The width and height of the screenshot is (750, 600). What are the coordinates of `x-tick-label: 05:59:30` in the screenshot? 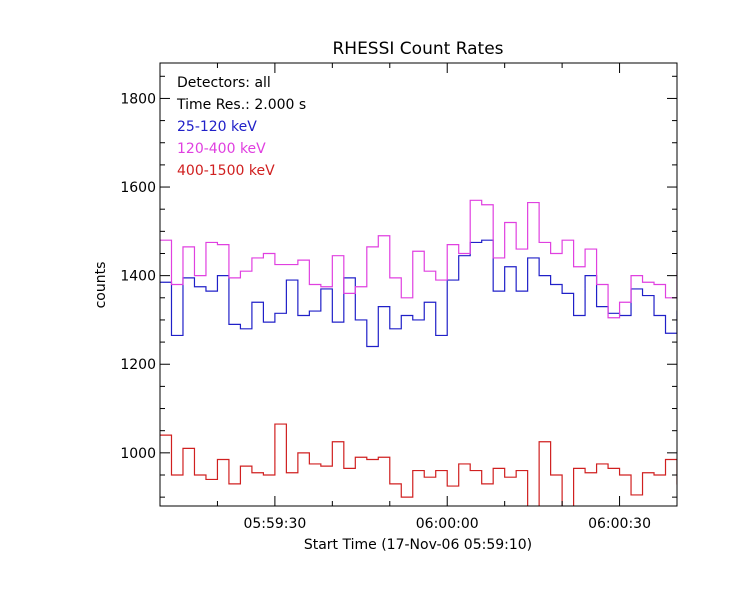 It's located at (274, 524).